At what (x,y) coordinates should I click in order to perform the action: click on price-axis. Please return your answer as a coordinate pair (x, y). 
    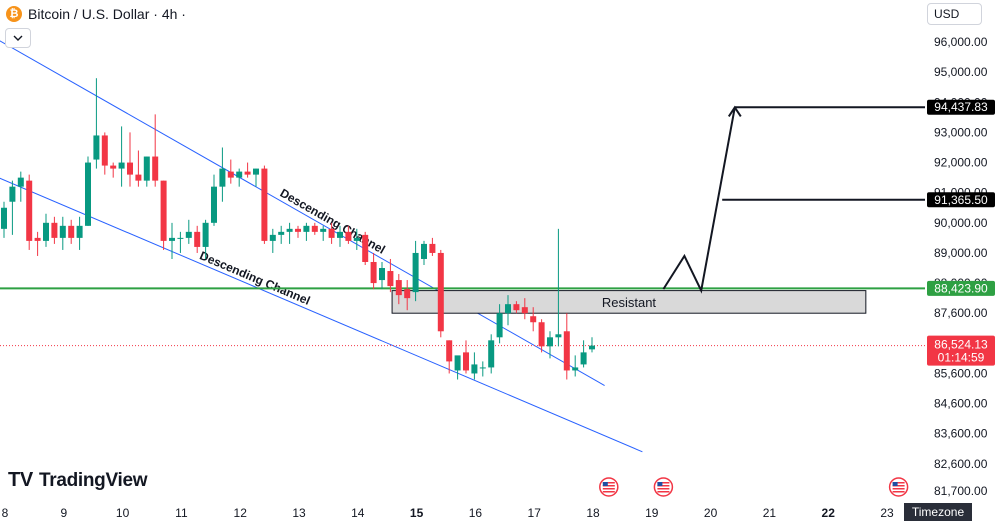
    Looking at the image, I should click on (962, 260).